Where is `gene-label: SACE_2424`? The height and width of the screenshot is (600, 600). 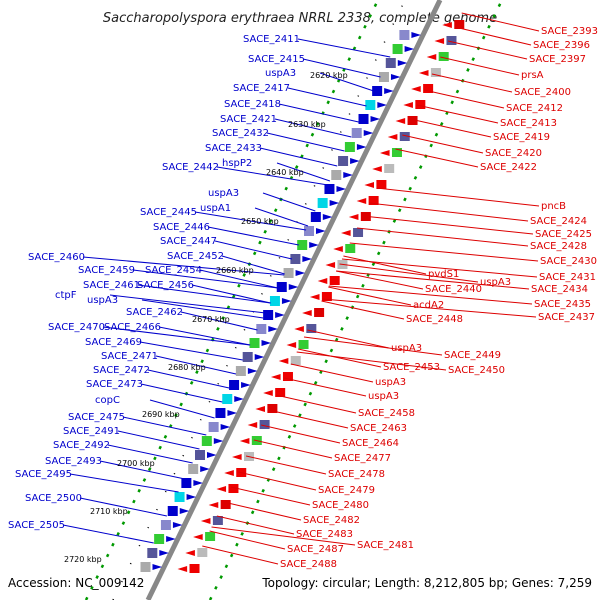
gene-label: SACE_2424 is located at coordinates (558, 221).